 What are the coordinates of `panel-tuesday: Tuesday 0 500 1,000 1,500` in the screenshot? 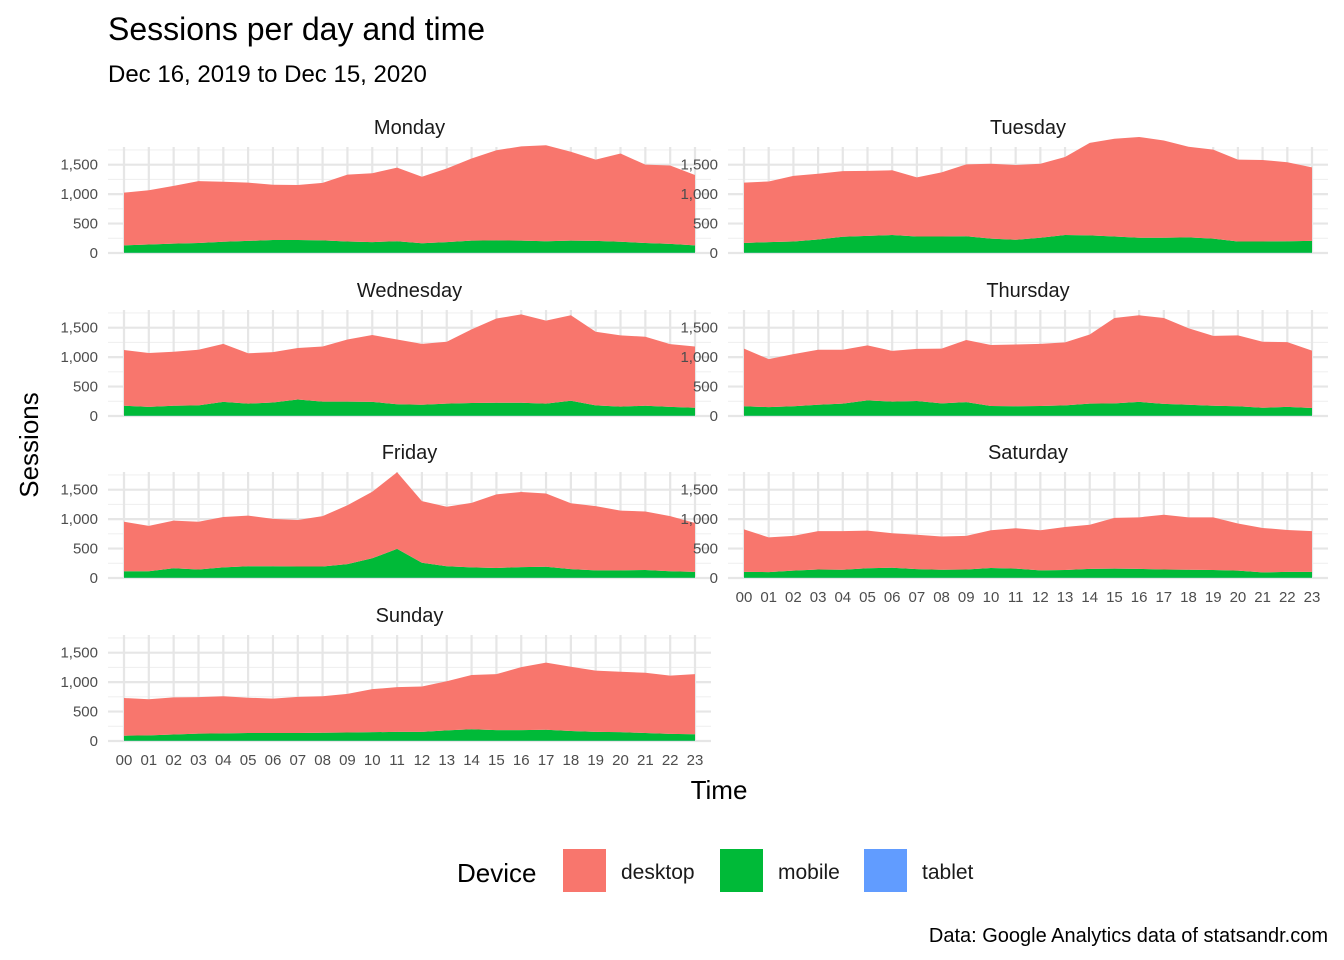 It's located at (1004, 189).